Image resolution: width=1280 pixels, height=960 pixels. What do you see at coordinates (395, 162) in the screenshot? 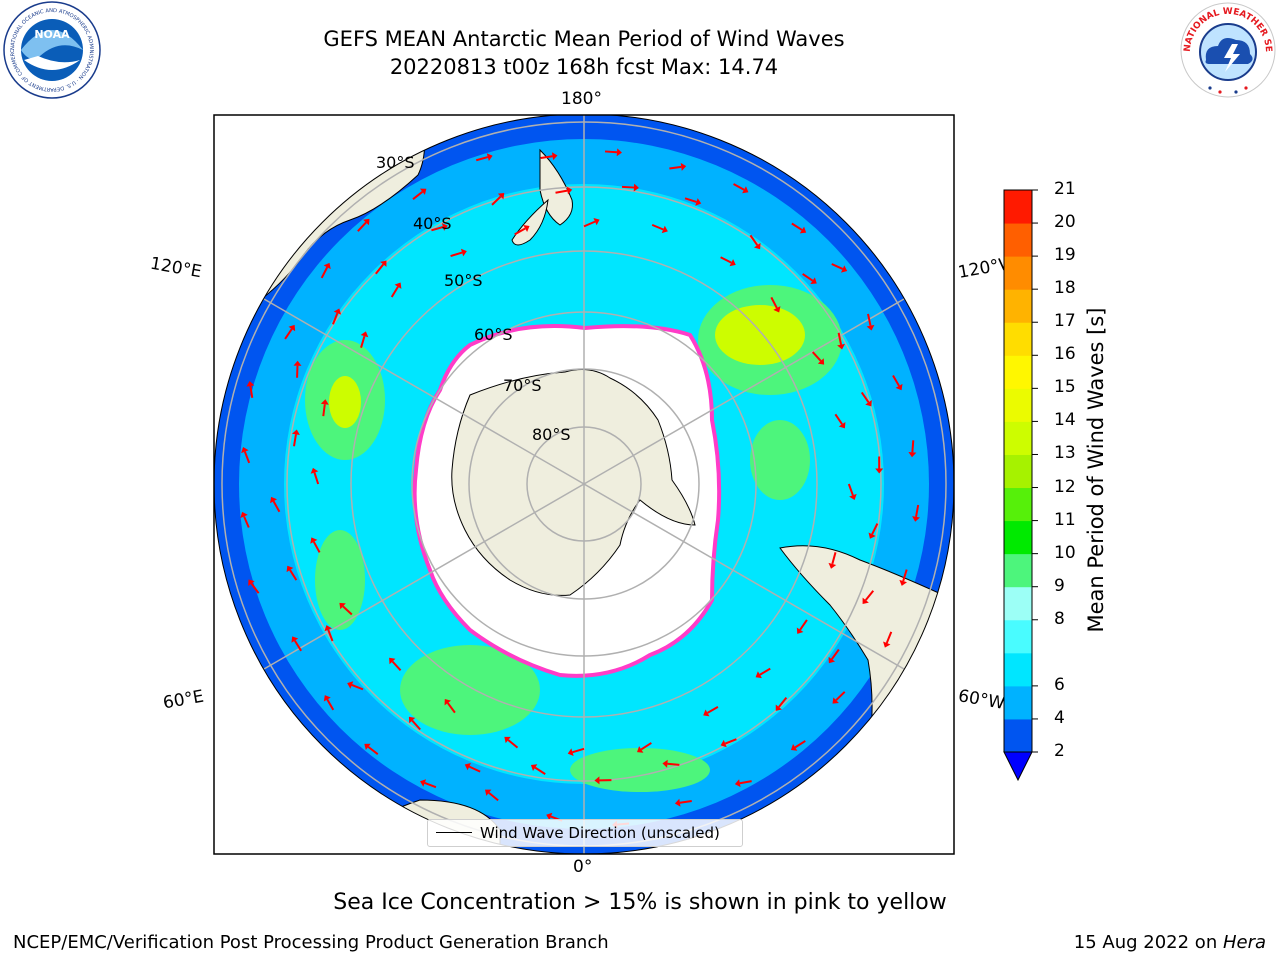
I see `lat-label-30s: 30°S` at bounding box center [395, 162].